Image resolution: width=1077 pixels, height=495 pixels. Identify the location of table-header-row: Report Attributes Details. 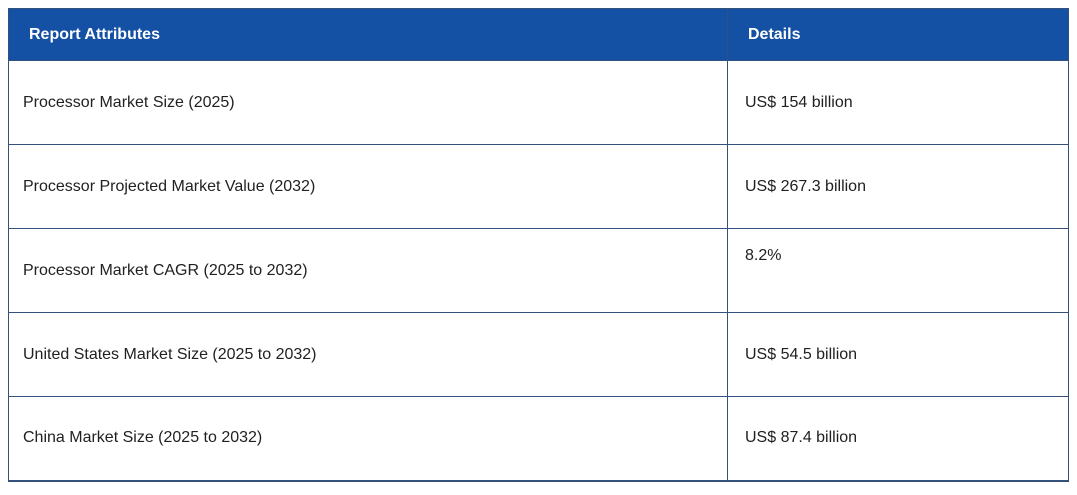
(538, 34).